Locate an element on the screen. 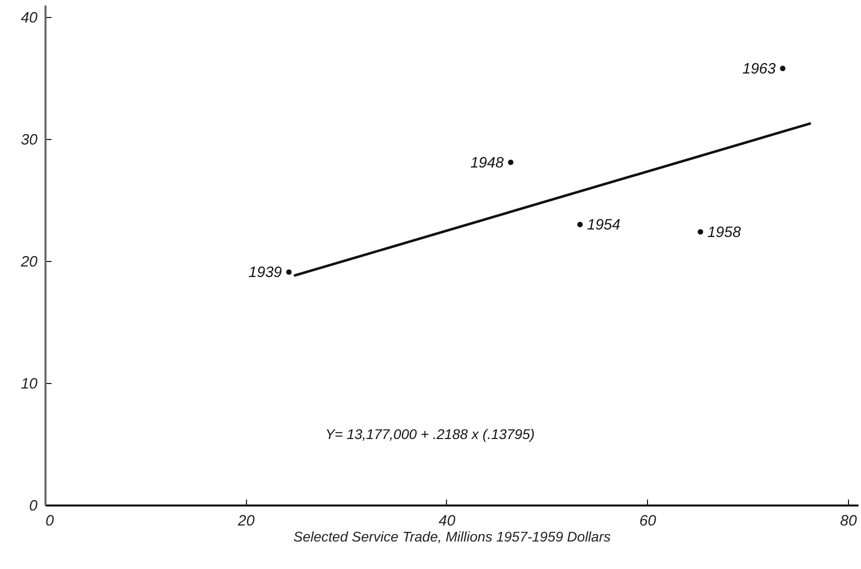 This screenshot has width=861, height=569. annotation: 1948 is located at coordinates (487, 163).